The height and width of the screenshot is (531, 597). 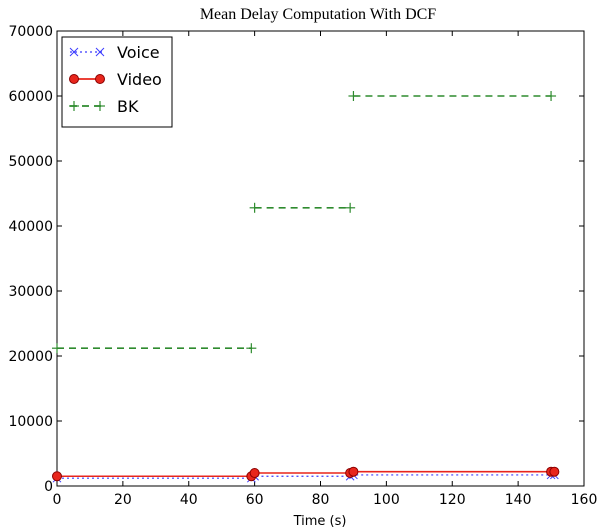 I want to click on x-tick-label: 160, so click(x=584, y=500).